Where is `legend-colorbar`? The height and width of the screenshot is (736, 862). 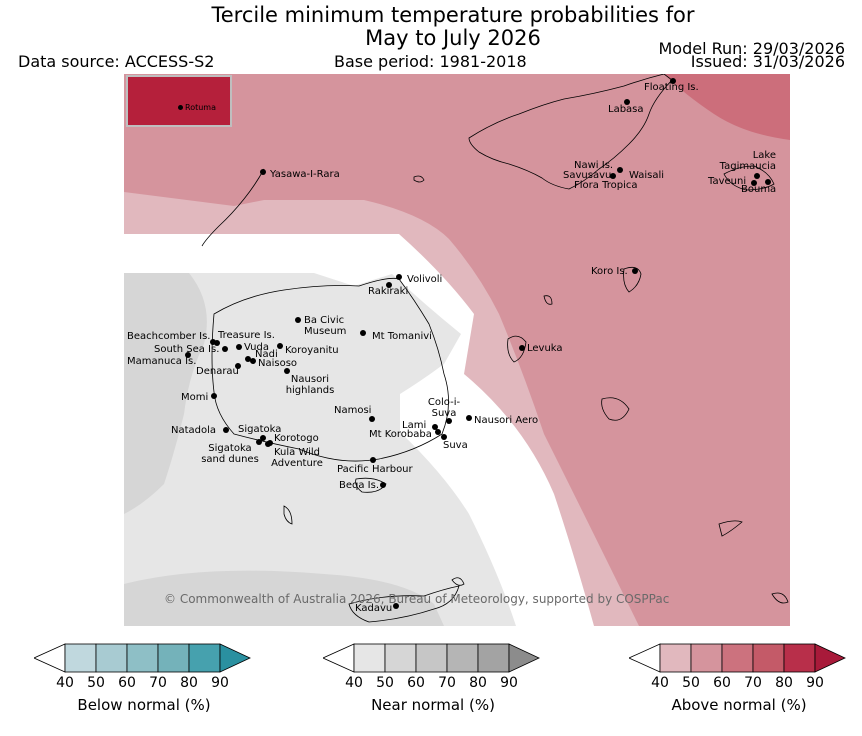 legend-colorbar is located at coordinates (431, 658).